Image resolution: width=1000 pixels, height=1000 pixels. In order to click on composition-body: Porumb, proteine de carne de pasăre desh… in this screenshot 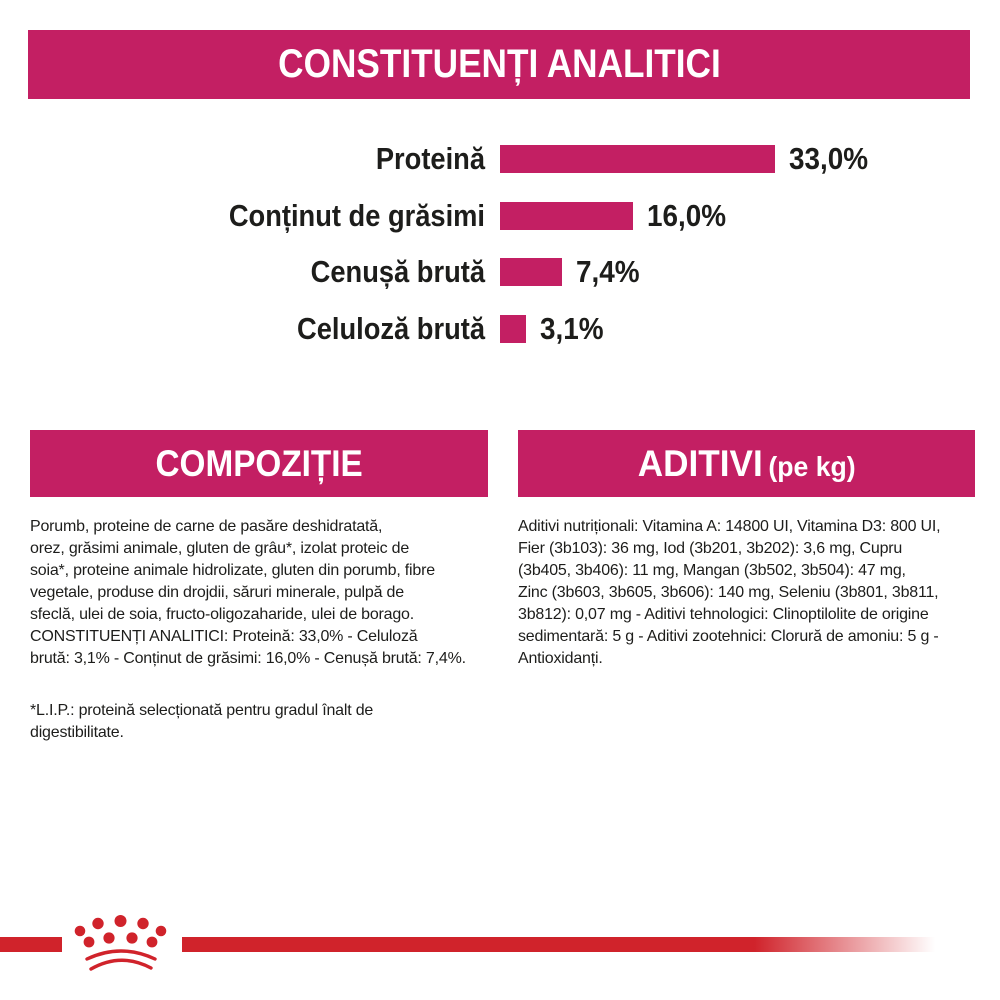, I will do `click(248, 592)`.